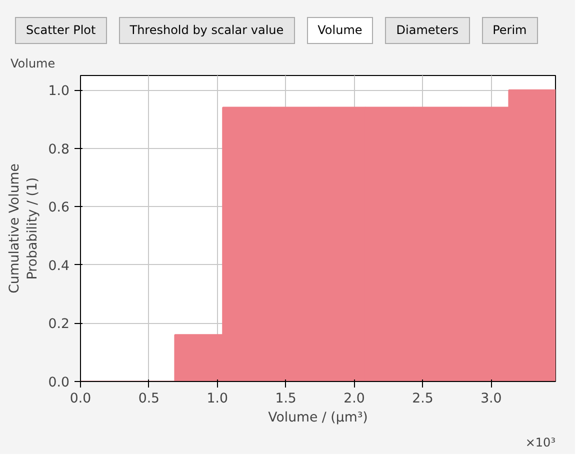  Describe the element at coordinates (59, 383) in the screenshot. I see `y-tick-label: 0.0` at that location.